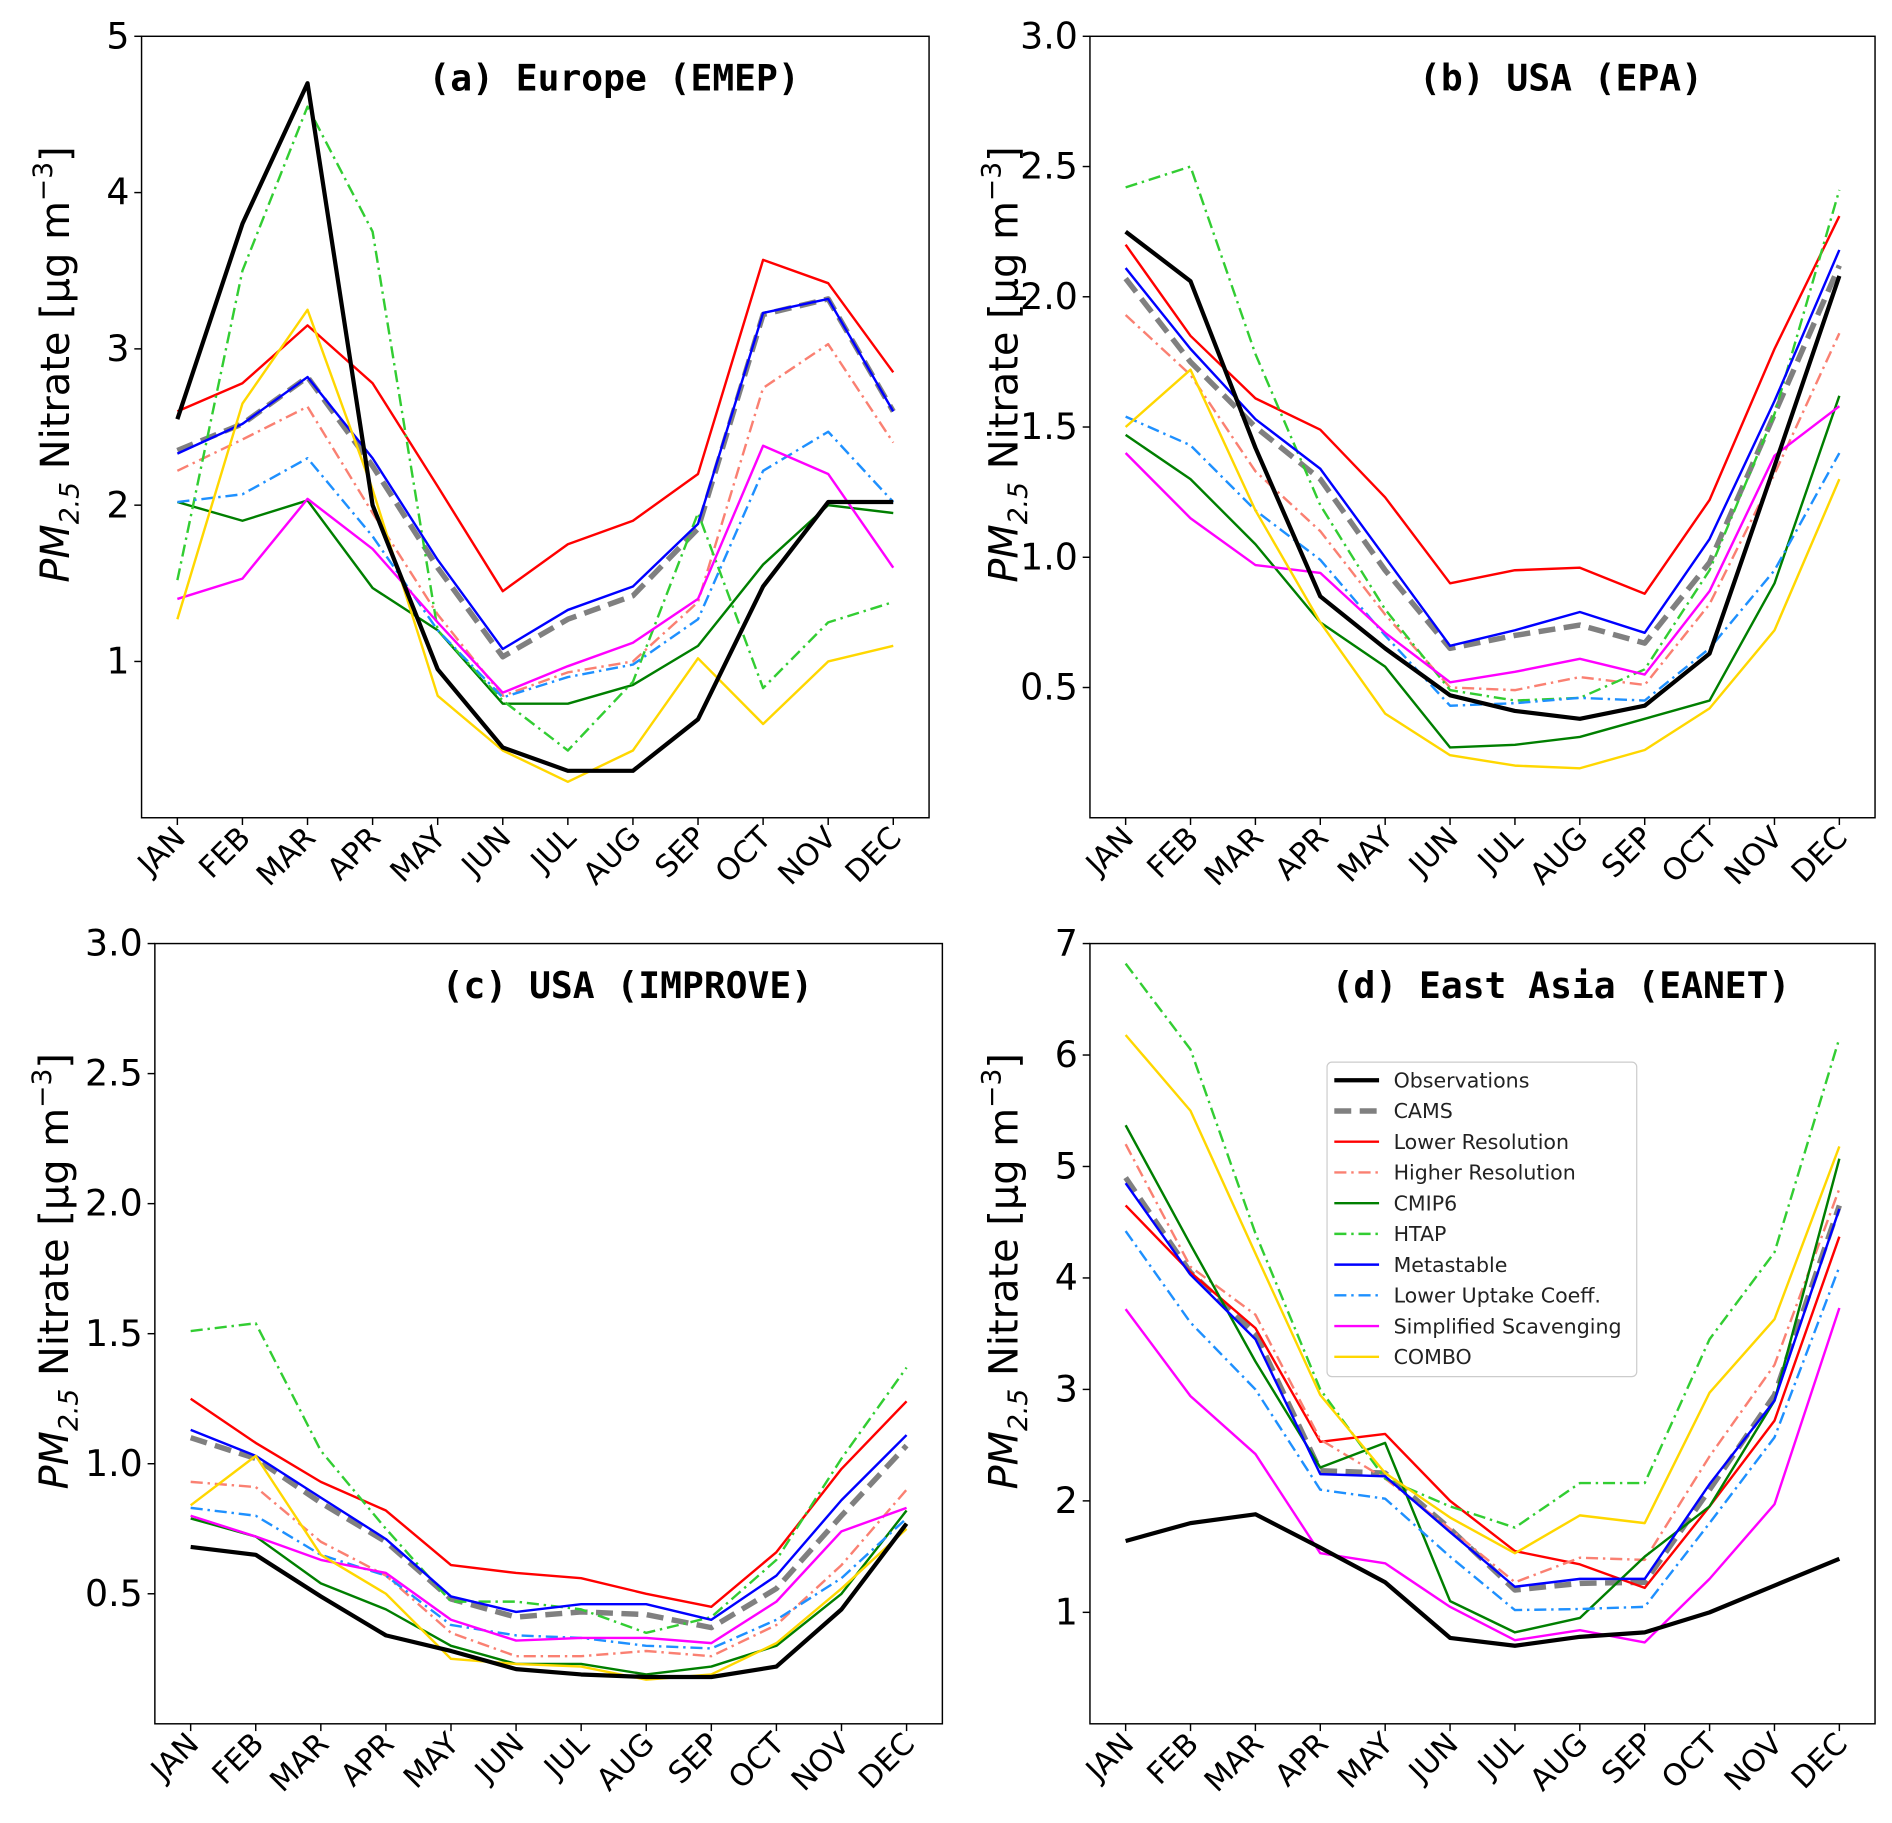 The height and width of the screenshot is (1823, 1892). What do you see at coordinates (1049, 166) in the screenshot?
I see `y-tick-label: 2.5` at bounding box center [1049, 166].